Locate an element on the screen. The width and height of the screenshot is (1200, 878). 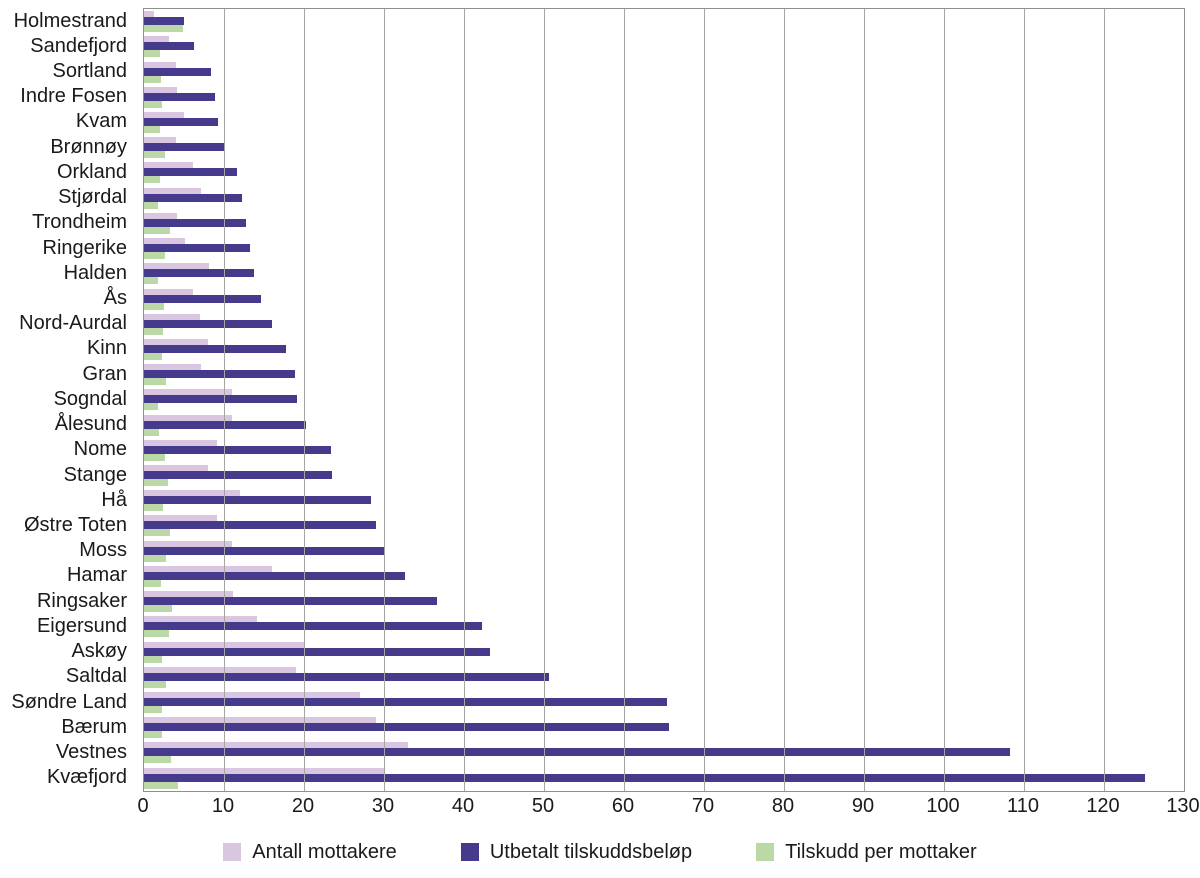
category-label: Orkland is located at coordinates (91, 171).